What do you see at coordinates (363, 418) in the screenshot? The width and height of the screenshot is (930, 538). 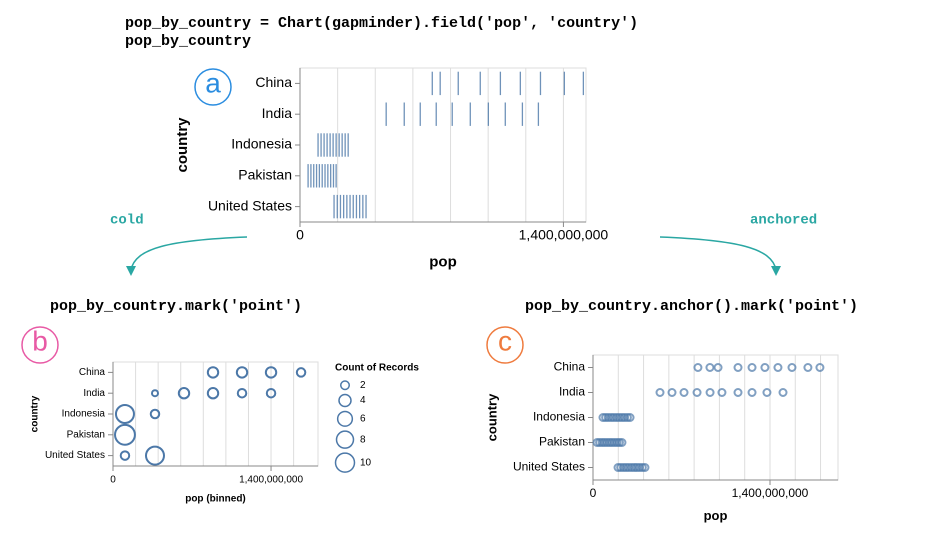 I see `legend-label: 6` at bounding box center [363, 418].